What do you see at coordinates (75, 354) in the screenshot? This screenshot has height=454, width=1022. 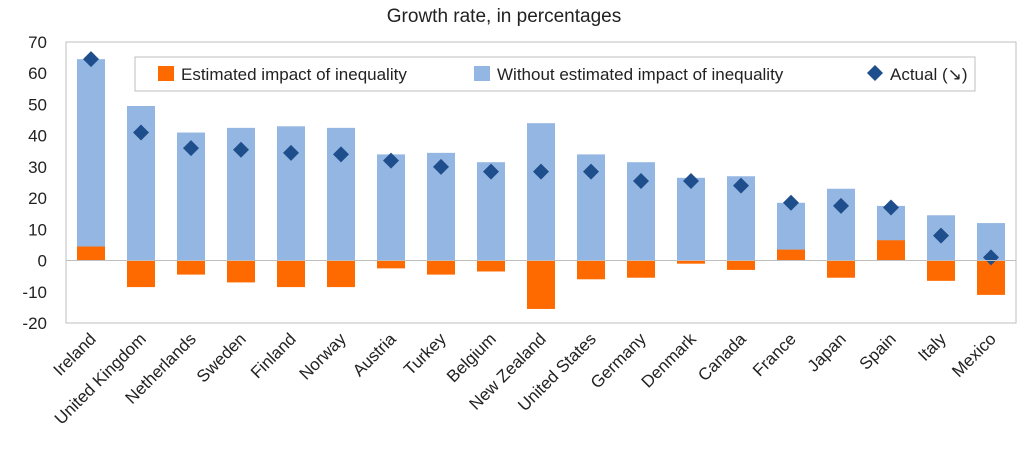 I see `x-category-label: Ireland` at bounding box center [75, 354].